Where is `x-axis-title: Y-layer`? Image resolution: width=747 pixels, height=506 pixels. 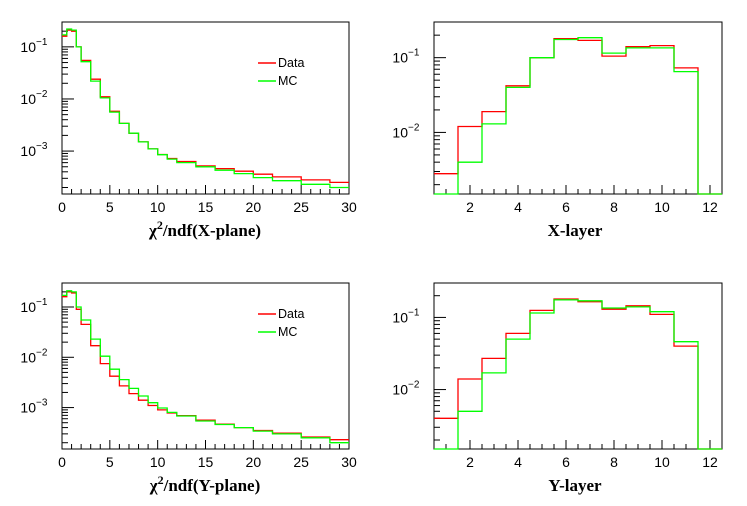
x-axis-title: Y-layer is located at coordinates (575, 485).